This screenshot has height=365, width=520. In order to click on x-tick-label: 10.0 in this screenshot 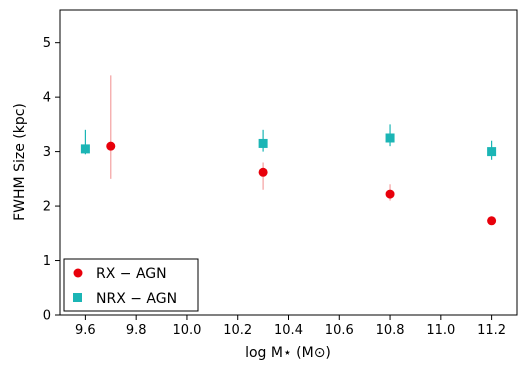, I will do `click(186, 330)`.